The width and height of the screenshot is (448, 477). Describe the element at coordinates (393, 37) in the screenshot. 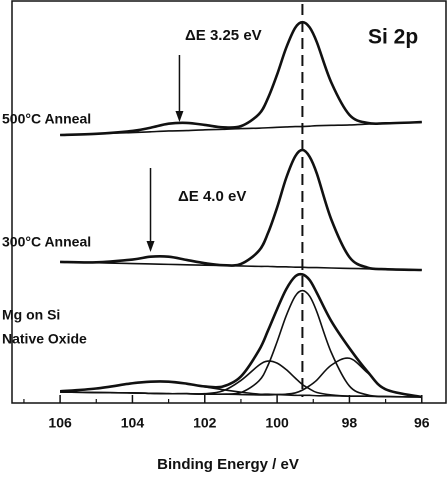

I see `chart-title: Si 2p` at that location.